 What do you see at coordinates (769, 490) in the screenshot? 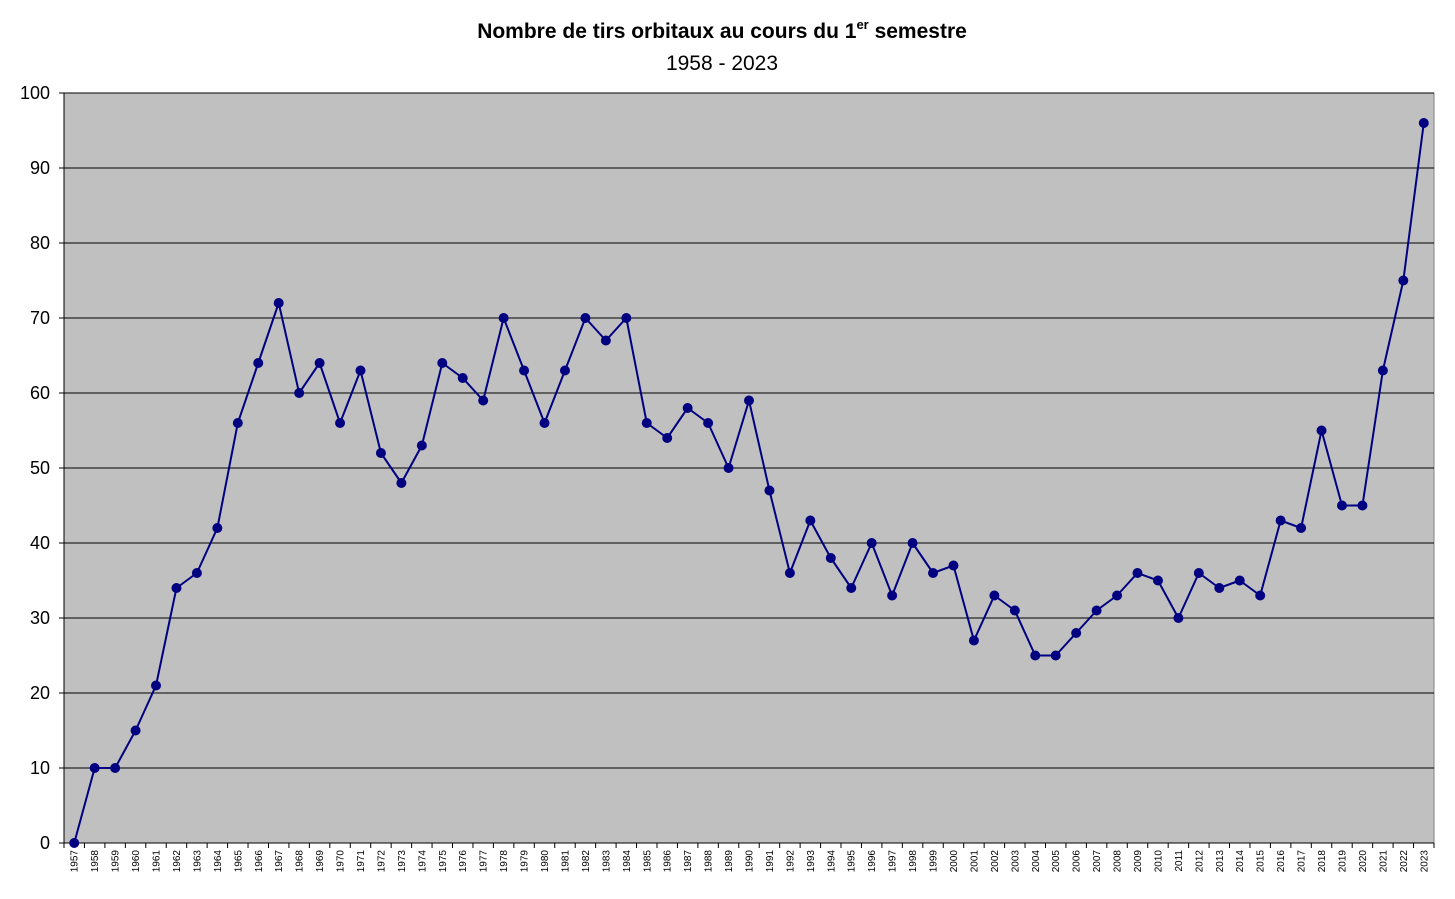
I see `data-point-1991` at bounding box center [769, 490].